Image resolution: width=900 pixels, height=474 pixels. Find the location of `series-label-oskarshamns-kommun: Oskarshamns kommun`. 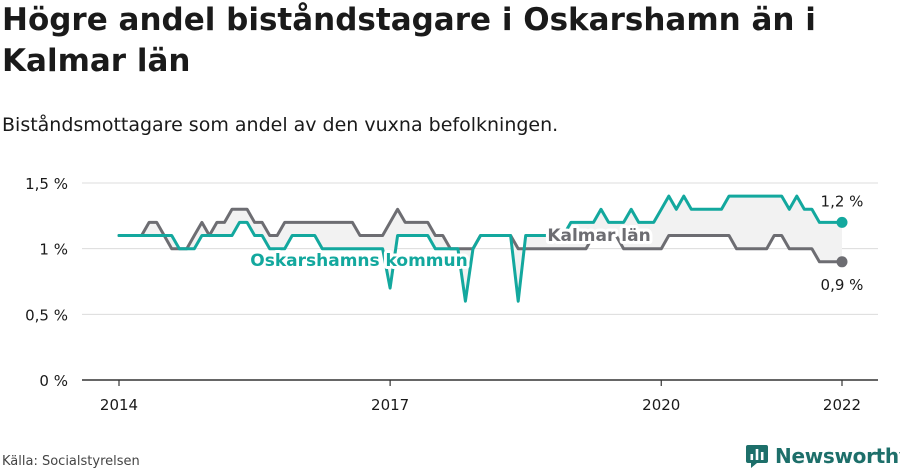

series-label-oskarshamns-kommun: Oskarshamns kommun is located at coordinates (358, 261).